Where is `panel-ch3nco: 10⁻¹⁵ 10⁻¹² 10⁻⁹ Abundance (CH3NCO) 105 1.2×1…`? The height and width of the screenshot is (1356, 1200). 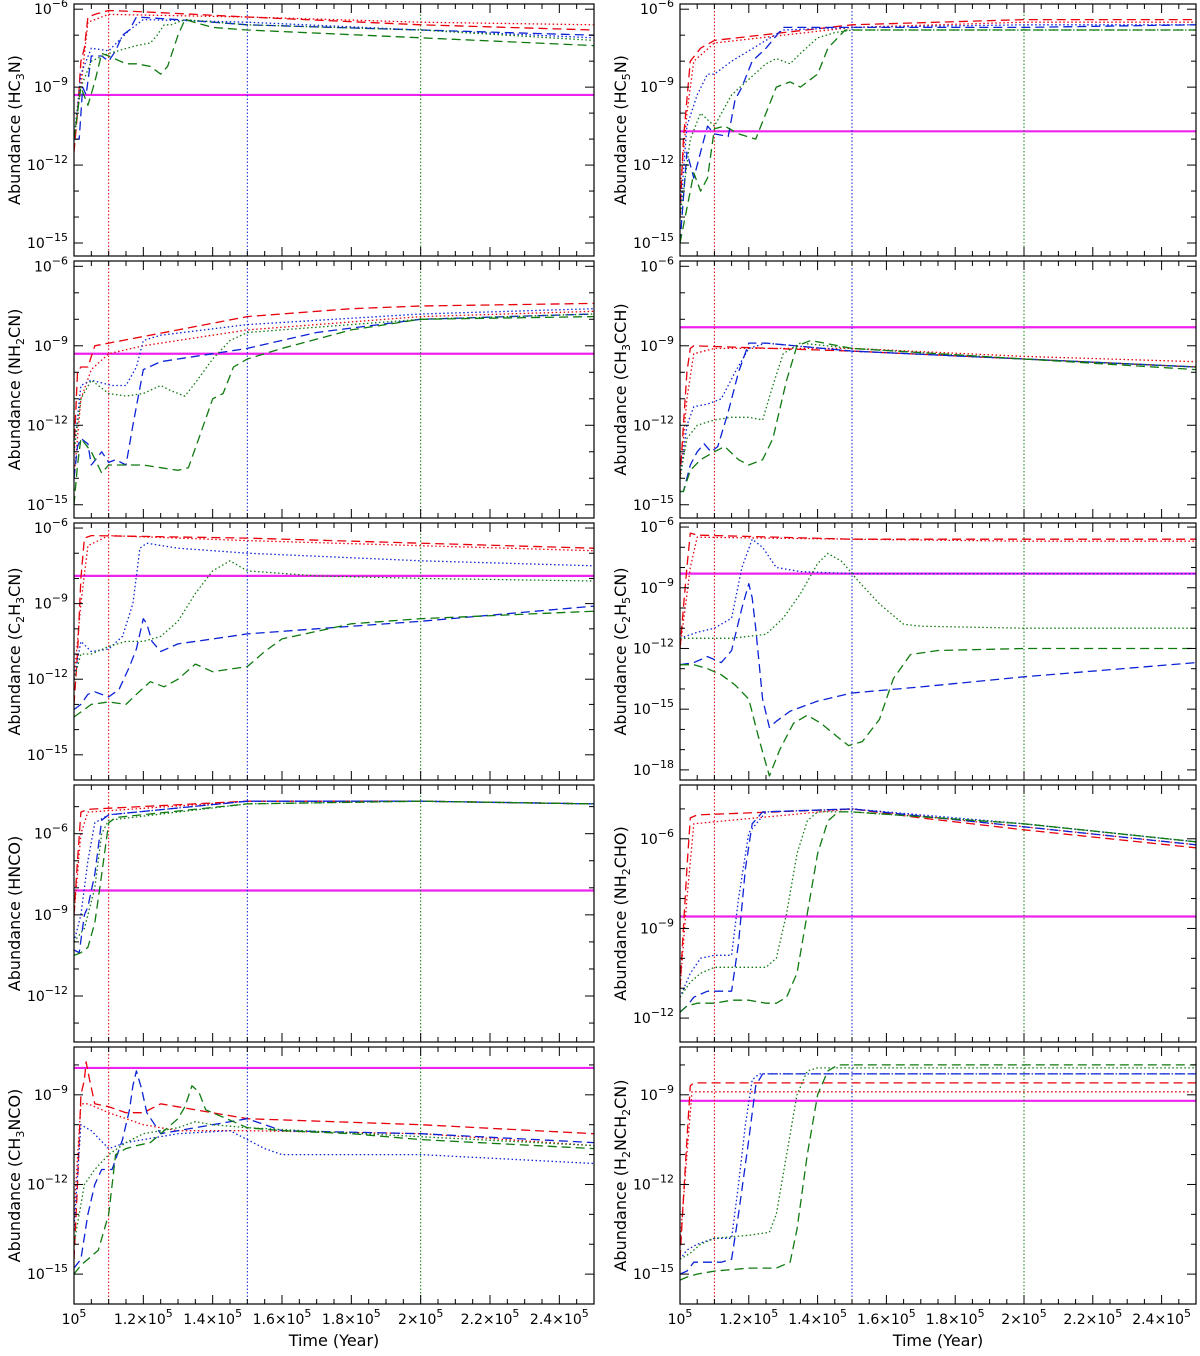
panel-ch3nco: 10⁻¹⁵ 10⁻¹² 10⁻⁹ Abundance (CH3NCO) 105 1.2×1… is located at coordinates (300, 1198).